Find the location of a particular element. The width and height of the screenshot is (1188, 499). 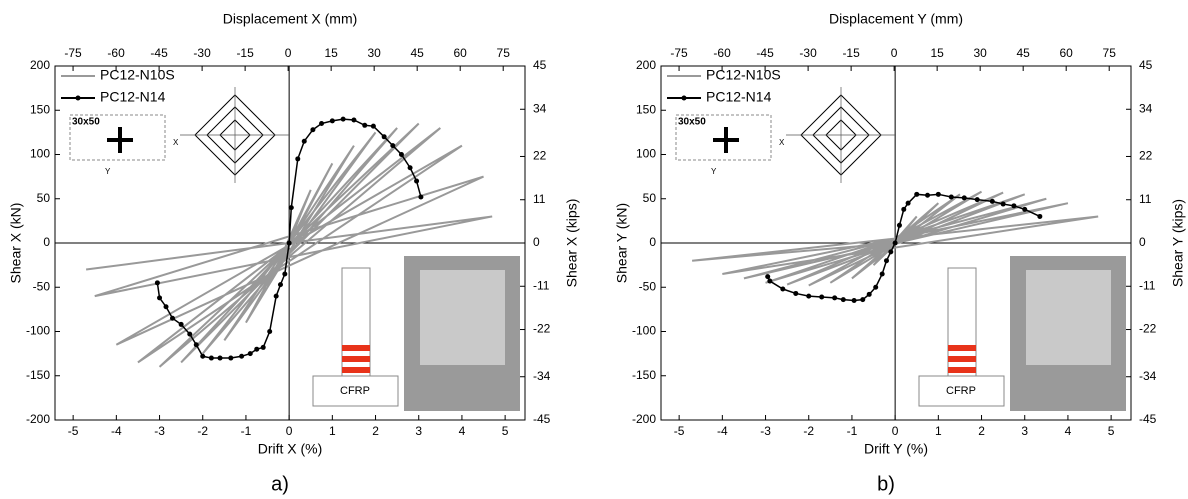

y-tick-label: -100 is located at coordinates (38, 331).